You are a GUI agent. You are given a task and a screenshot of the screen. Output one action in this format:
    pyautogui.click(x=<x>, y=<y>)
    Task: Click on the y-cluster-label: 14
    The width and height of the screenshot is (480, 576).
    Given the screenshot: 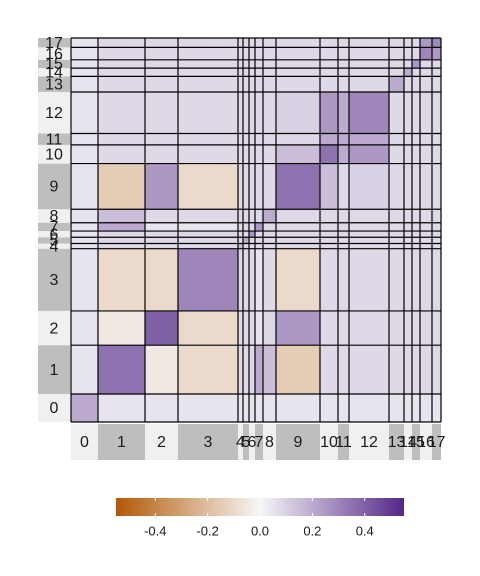 What is the action you would take?
    pyautogui.click(x=54, y=72)
    